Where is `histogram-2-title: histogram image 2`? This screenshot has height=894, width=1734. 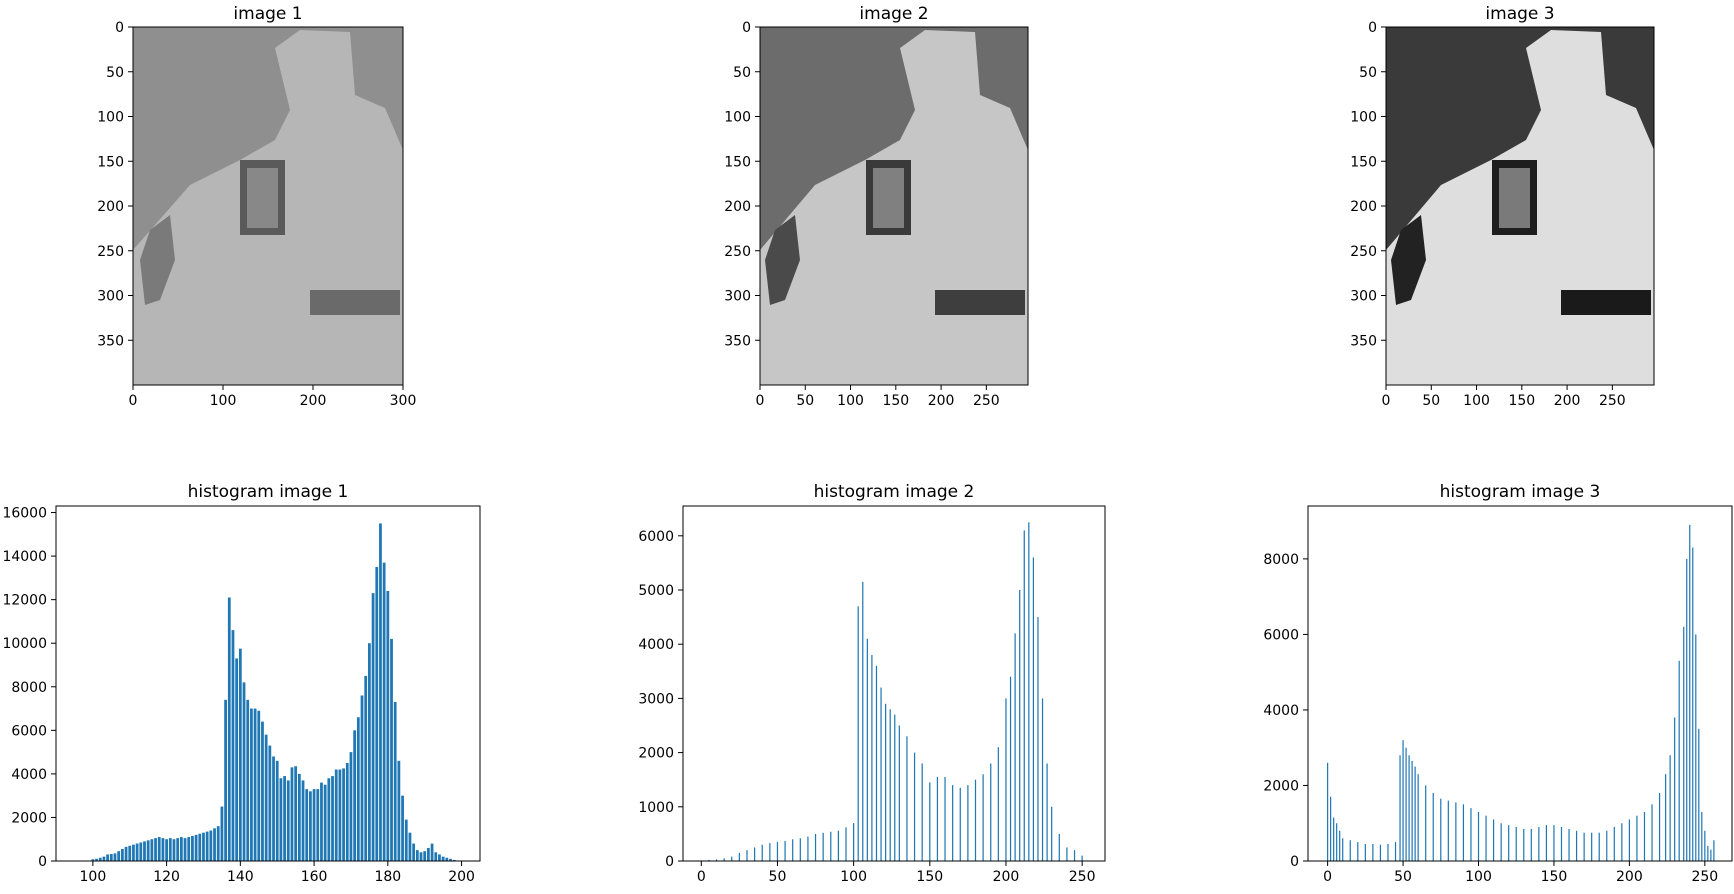
histogram-2-title: histogram image 2 is located at coordinates (894, 492).